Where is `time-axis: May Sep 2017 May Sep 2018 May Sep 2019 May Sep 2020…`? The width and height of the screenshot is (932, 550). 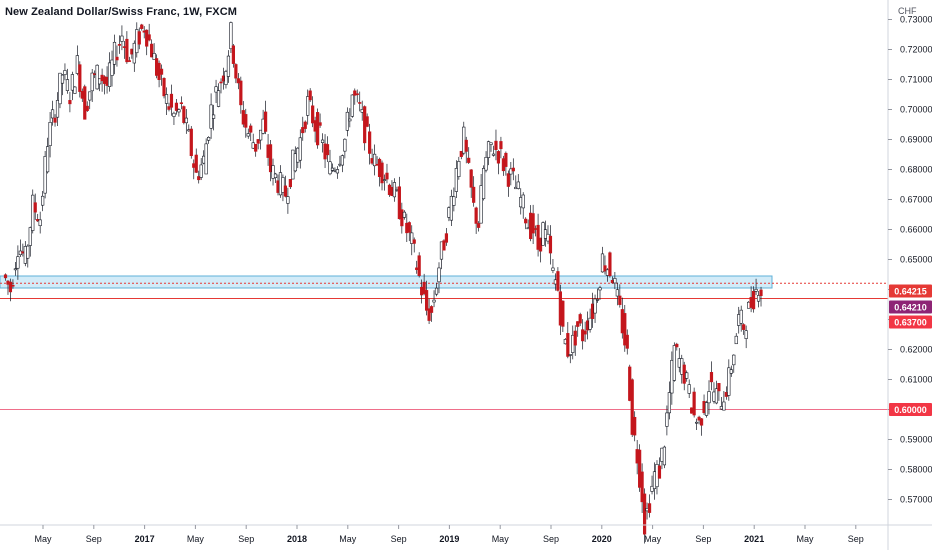
time-axis: May Sep 2017 May Sep 2018 May Sep 2019 May Sep 2020… is located at coordinates (466, 534).